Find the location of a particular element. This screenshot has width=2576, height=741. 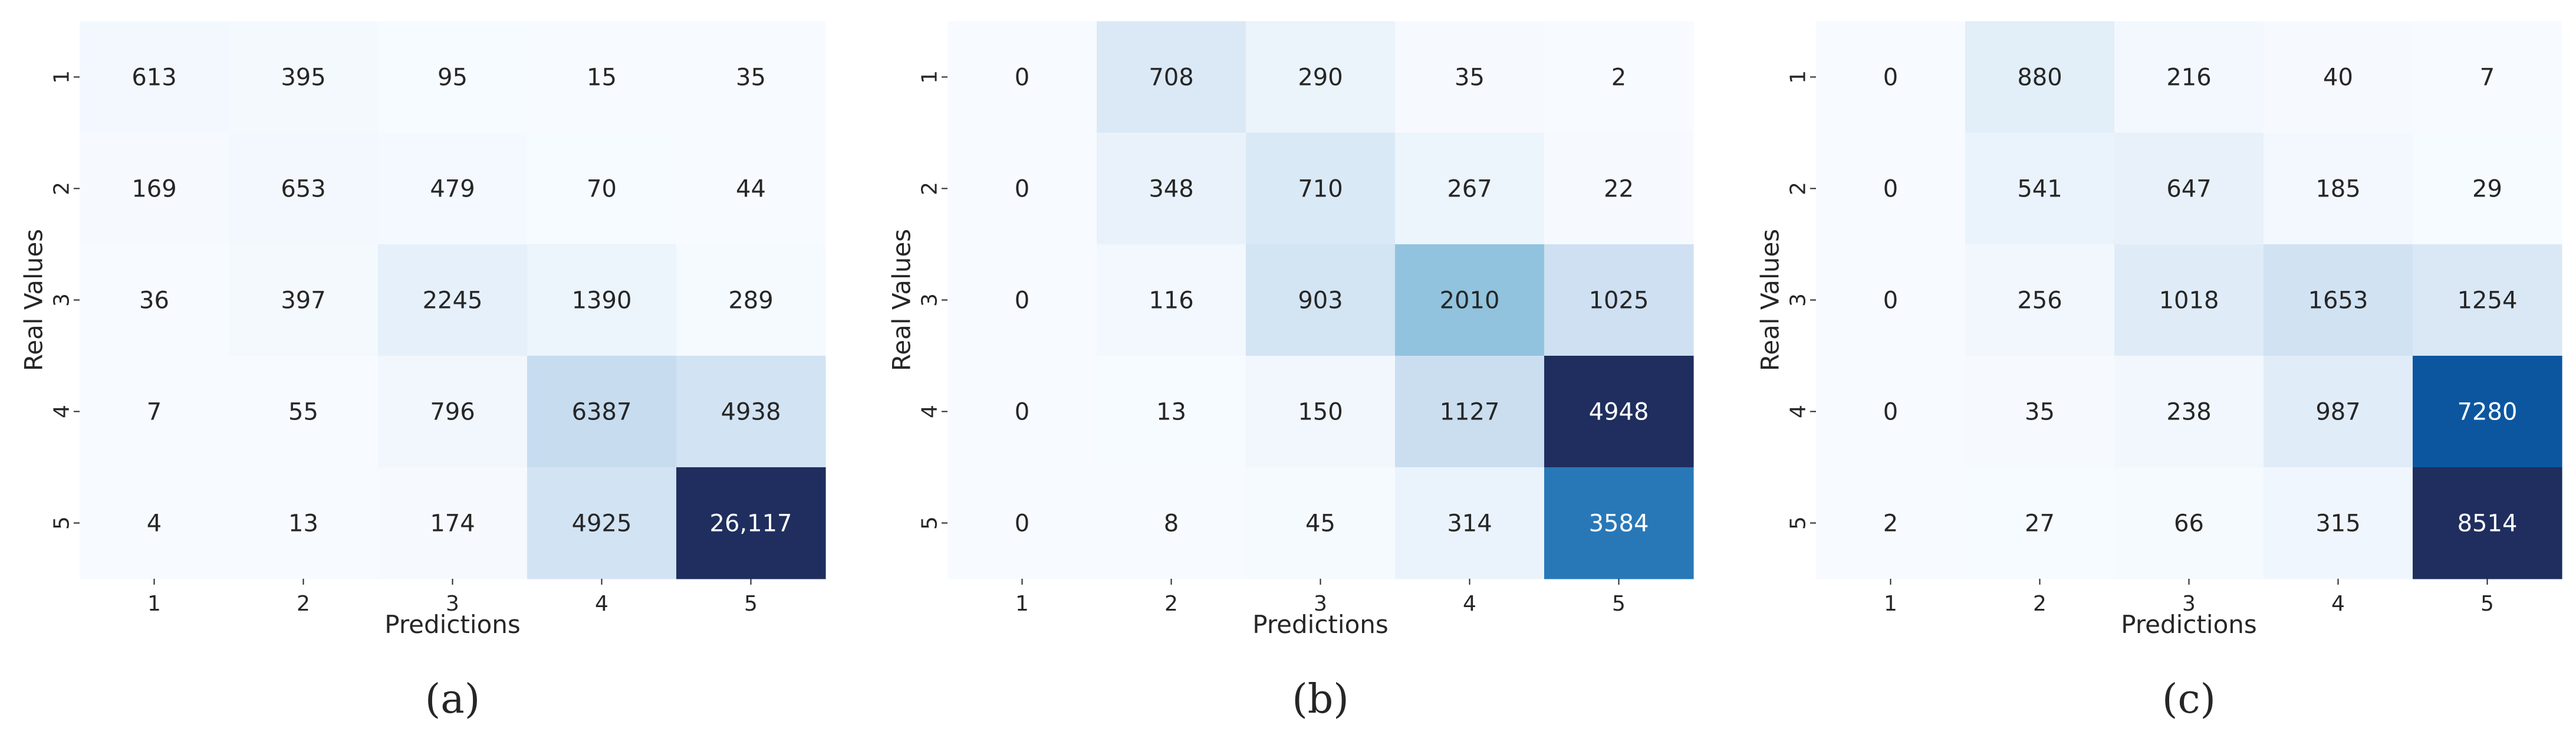

cell-value-label: 8 is located at coordinates (1171, 523).